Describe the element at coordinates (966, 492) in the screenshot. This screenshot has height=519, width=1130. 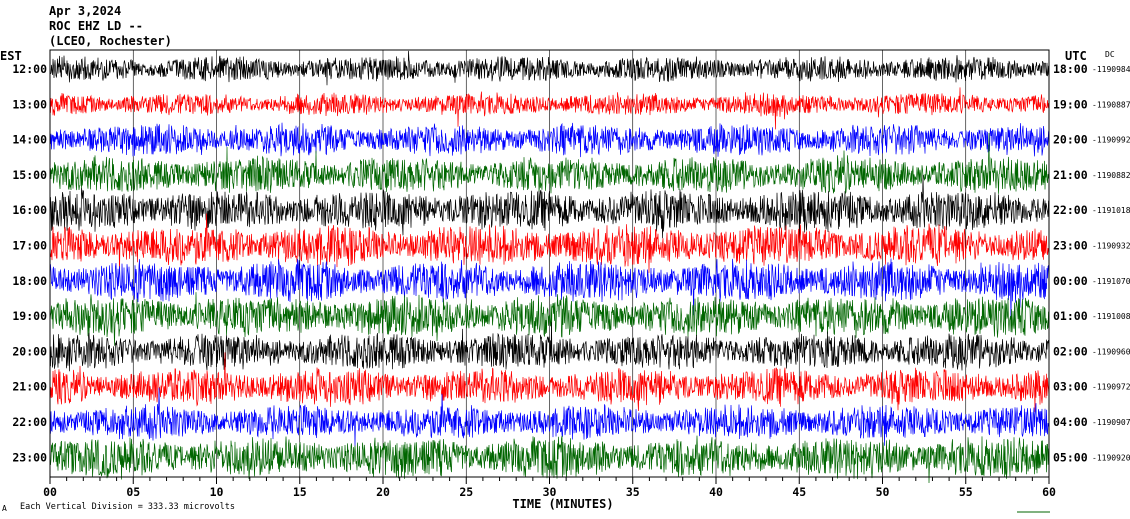
I see `x-tick-label: 55` at that location.